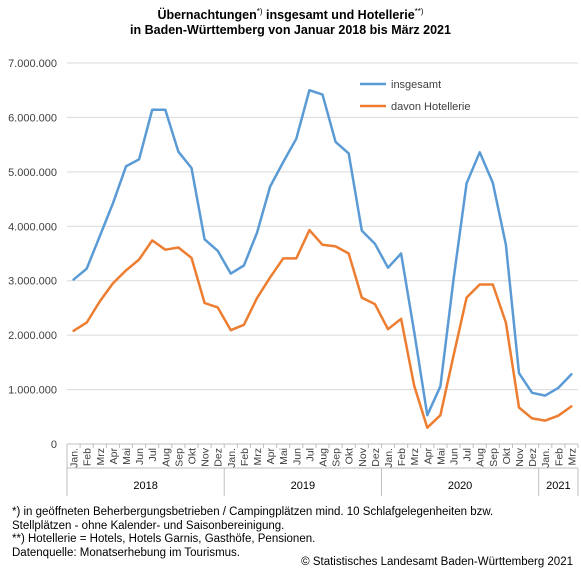 The image size is (581, 571). Describe the element at coordinates (431, 107) in the screenshot. I see `legend-label: davon Hotellerie` at that location.